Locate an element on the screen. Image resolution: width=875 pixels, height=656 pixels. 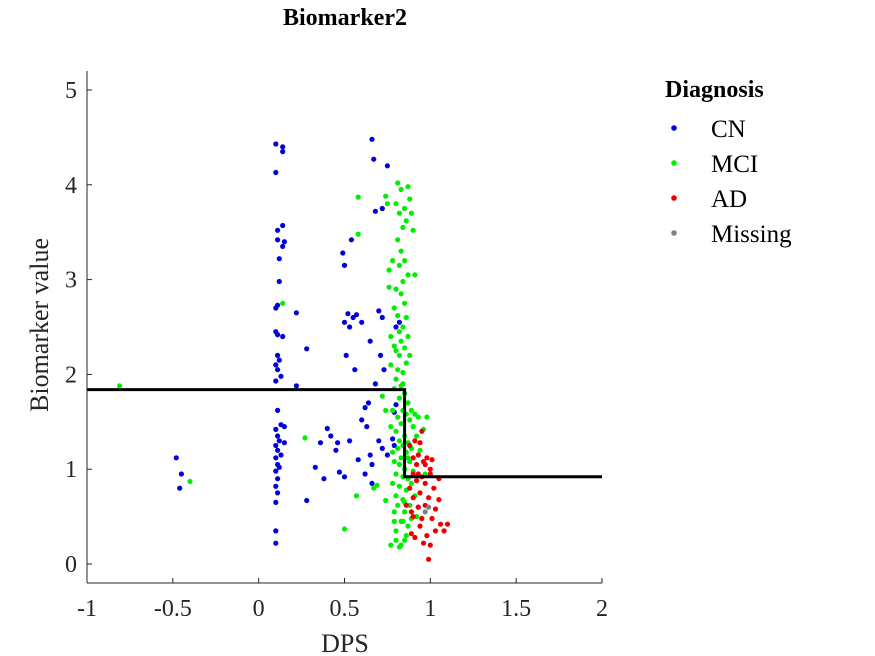
legend-marker-mci is located at coordinates (674, 163).